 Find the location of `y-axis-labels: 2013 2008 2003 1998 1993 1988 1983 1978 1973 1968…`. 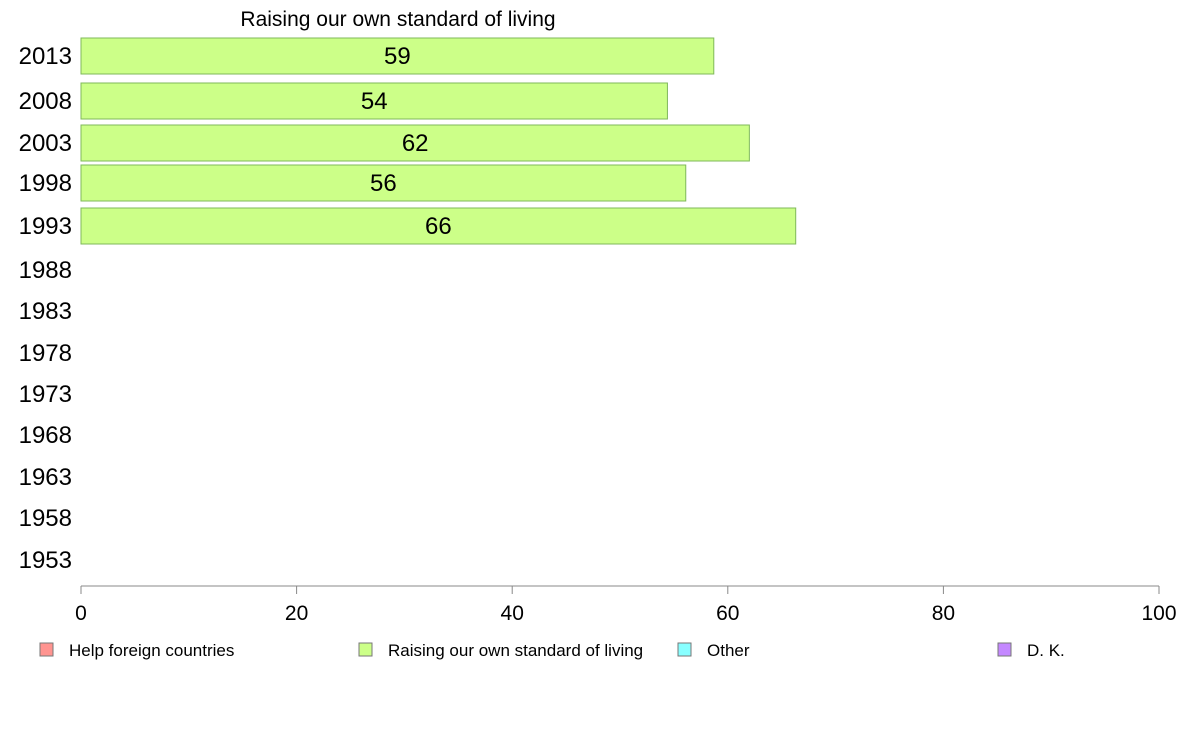

y-axis-labels: 2013 2008 2003 1998 1993 1988 1983 1978 1973 1968… is located at coordinates (45, 308).